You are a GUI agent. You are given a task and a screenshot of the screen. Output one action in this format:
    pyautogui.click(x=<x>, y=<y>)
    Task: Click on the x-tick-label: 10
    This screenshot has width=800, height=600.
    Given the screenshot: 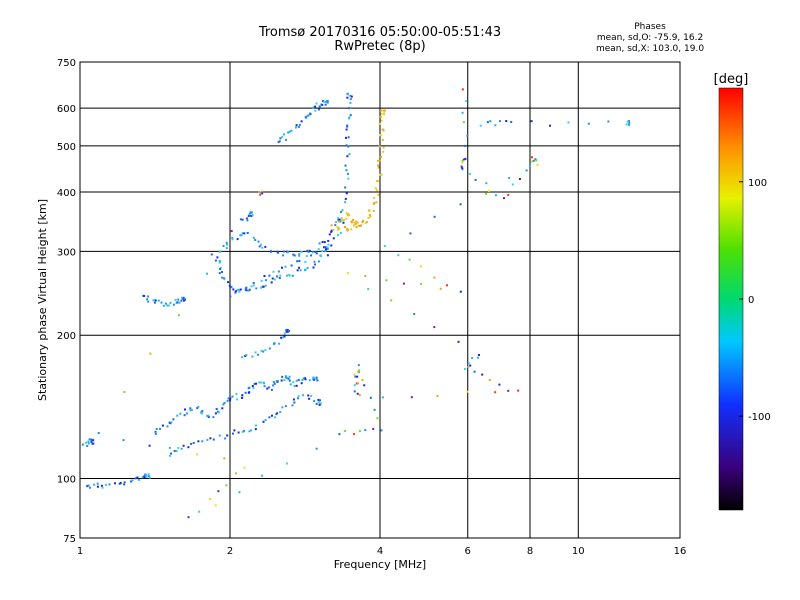 What is the action you would take?
    pyautogui.click(x=578, y=551)
    